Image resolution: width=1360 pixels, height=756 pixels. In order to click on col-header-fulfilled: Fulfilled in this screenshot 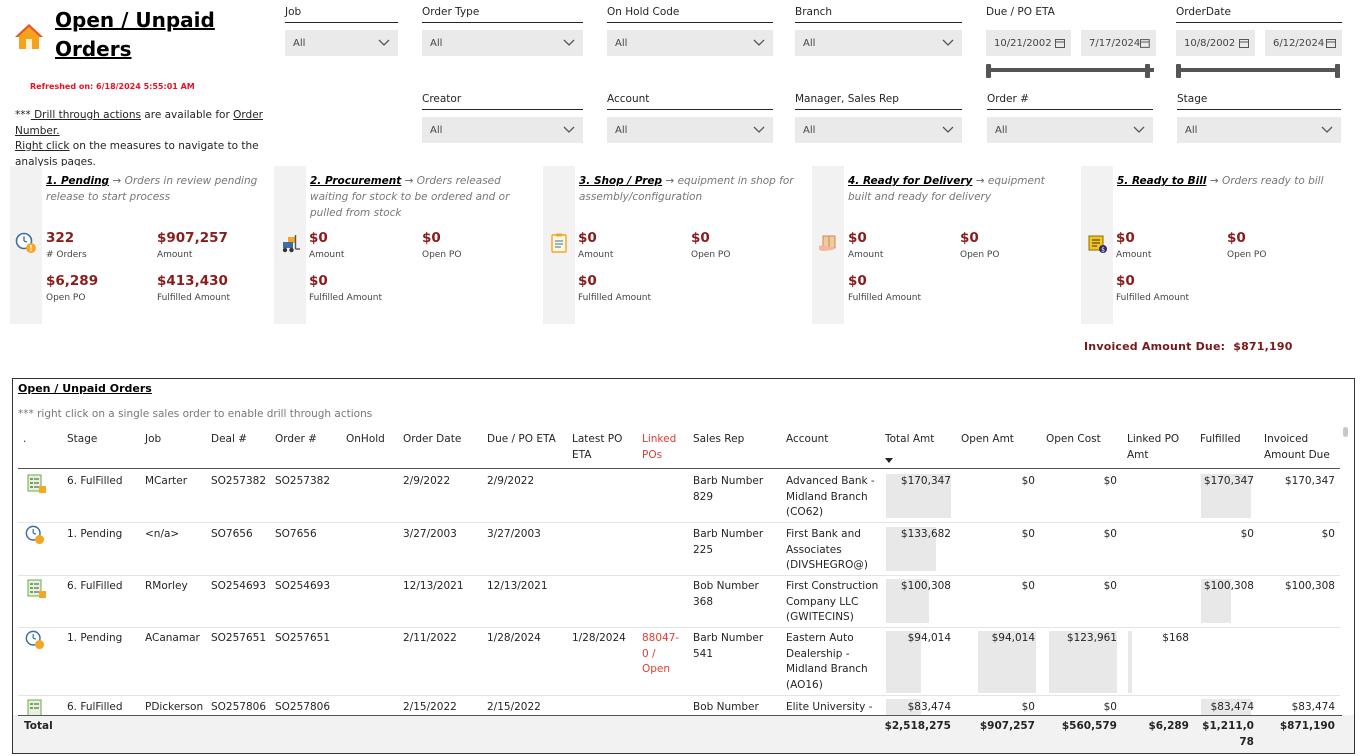, I will do `click(1220, 439)`.